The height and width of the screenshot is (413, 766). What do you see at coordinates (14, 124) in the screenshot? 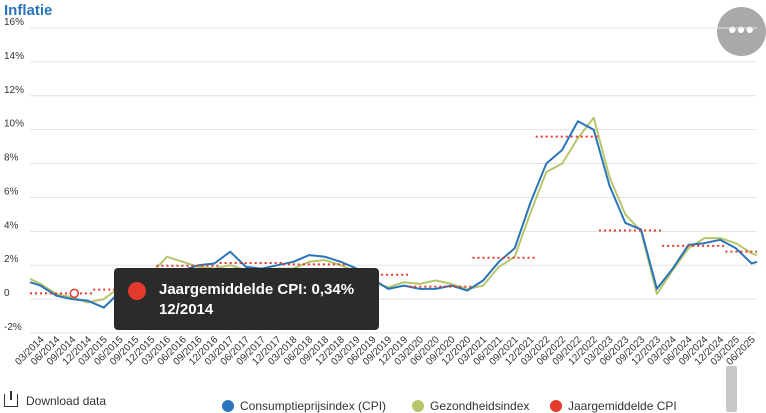
I see `y-tick-label: 10%` at bounding box center [14, 124].